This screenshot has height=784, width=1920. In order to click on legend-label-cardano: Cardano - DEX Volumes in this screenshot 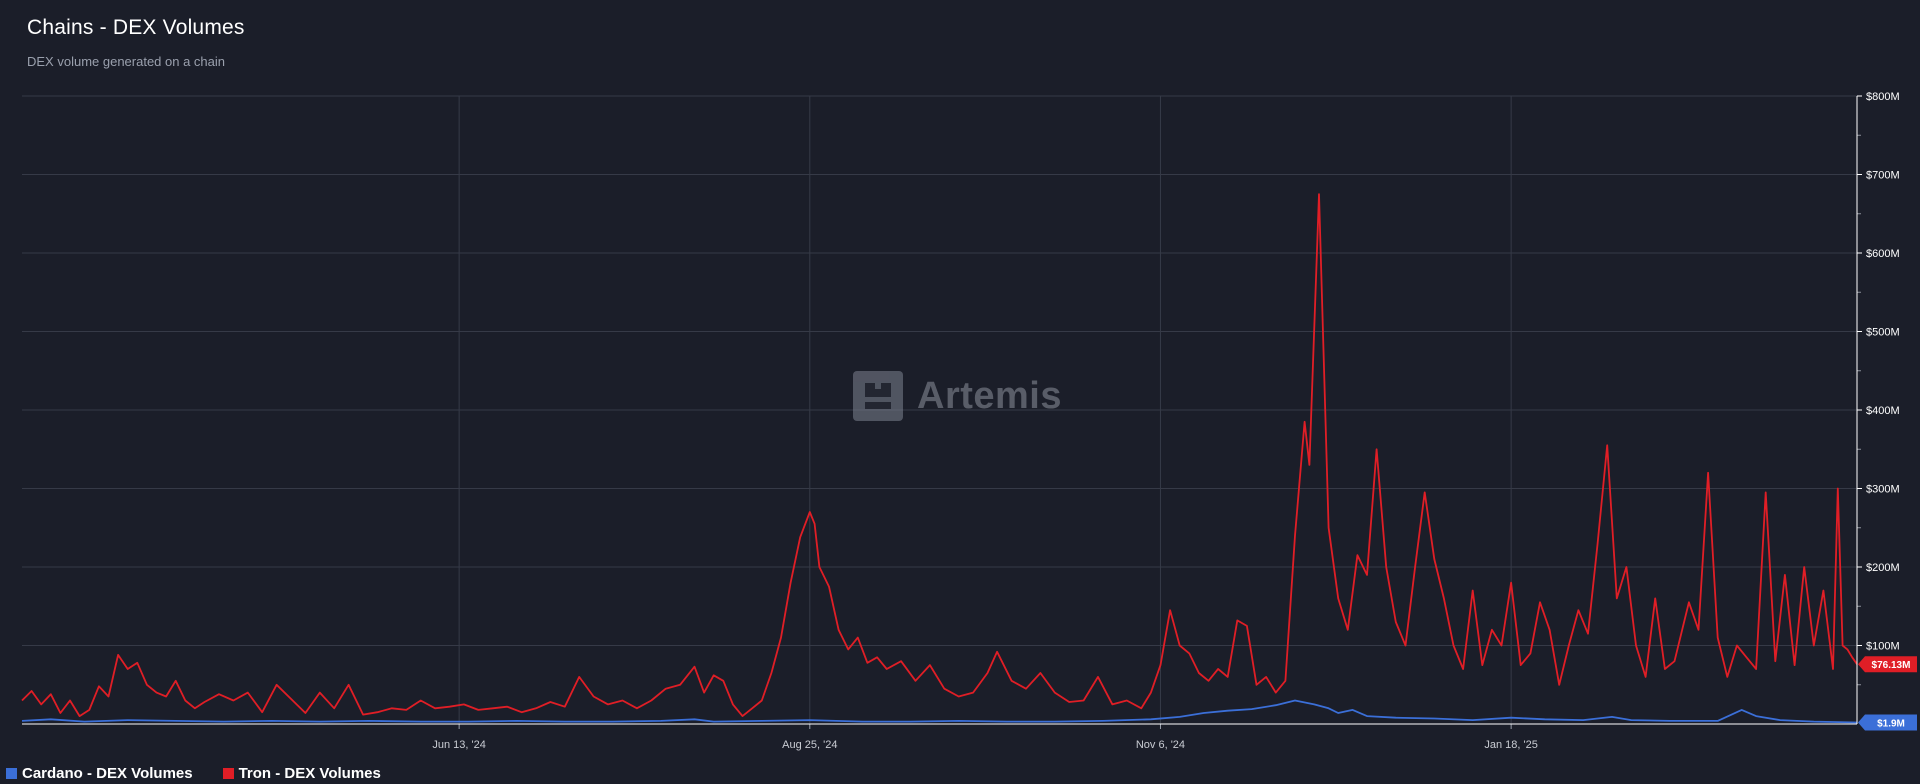, I will do `click(107, 773)`.